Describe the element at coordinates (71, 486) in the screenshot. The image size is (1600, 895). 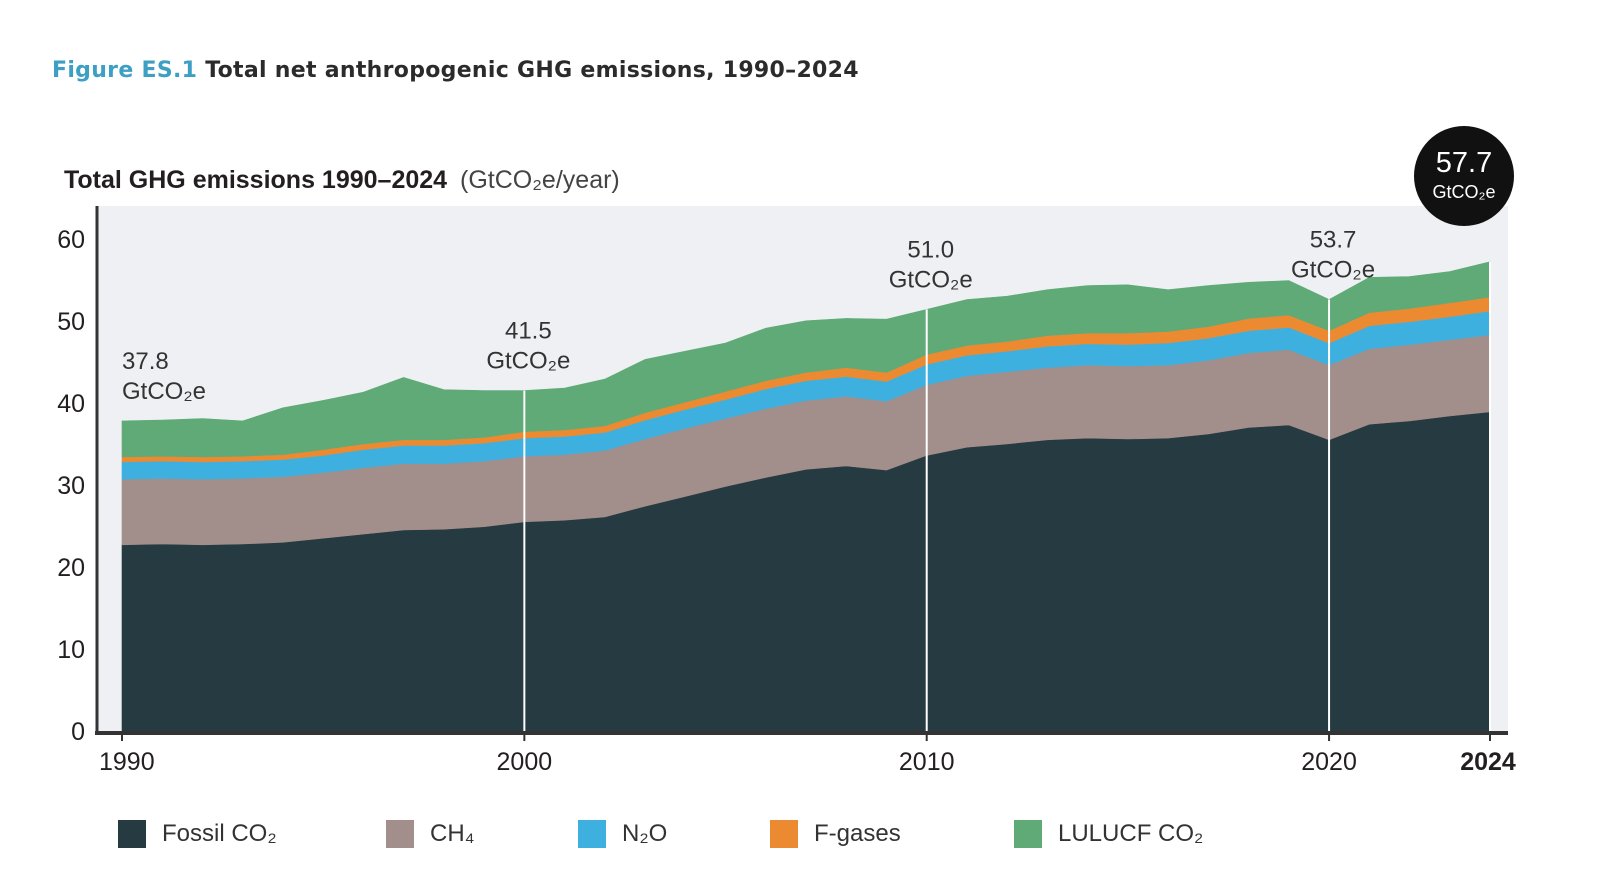
I see `y-tick-label: 30` at that location.